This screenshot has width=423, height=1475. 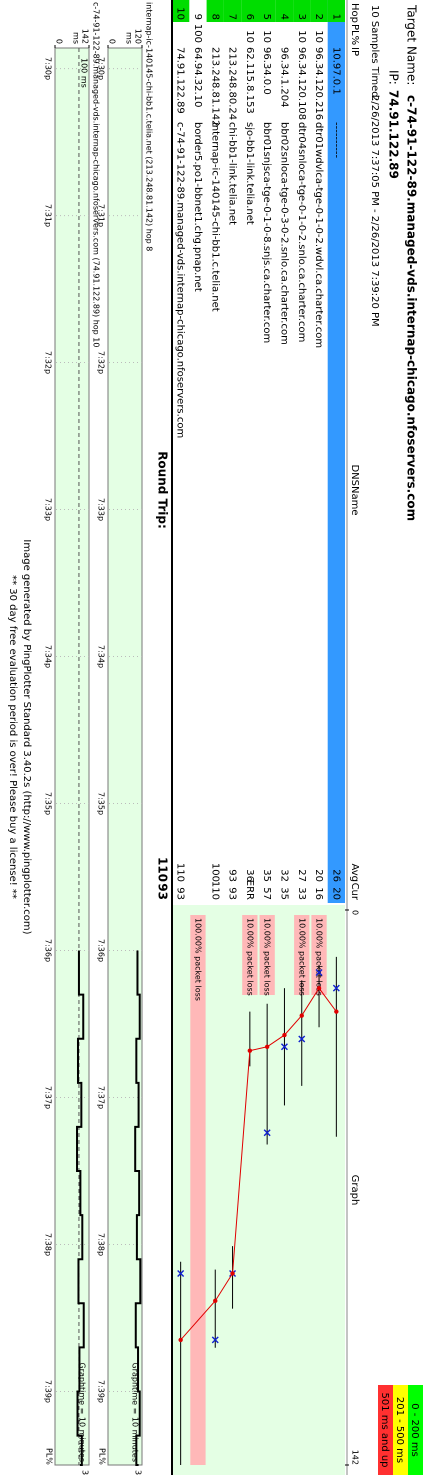 What do you see at coordinates (197, 33) in the screenshot?
I see `packet-loss: 100` at bounding box center [197, 33].